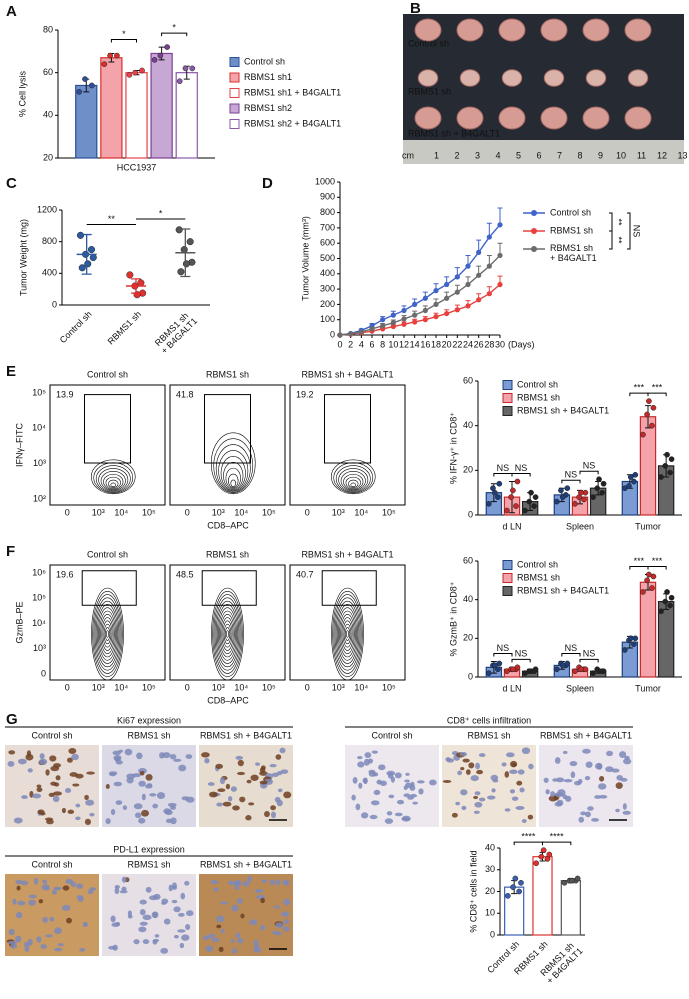 The height and width of the screenshot is (999, 689). What do you see at coordinates (185, 394) in the screenshot?
I see `gate-value: 41.8` at bounding box center [185, 394].